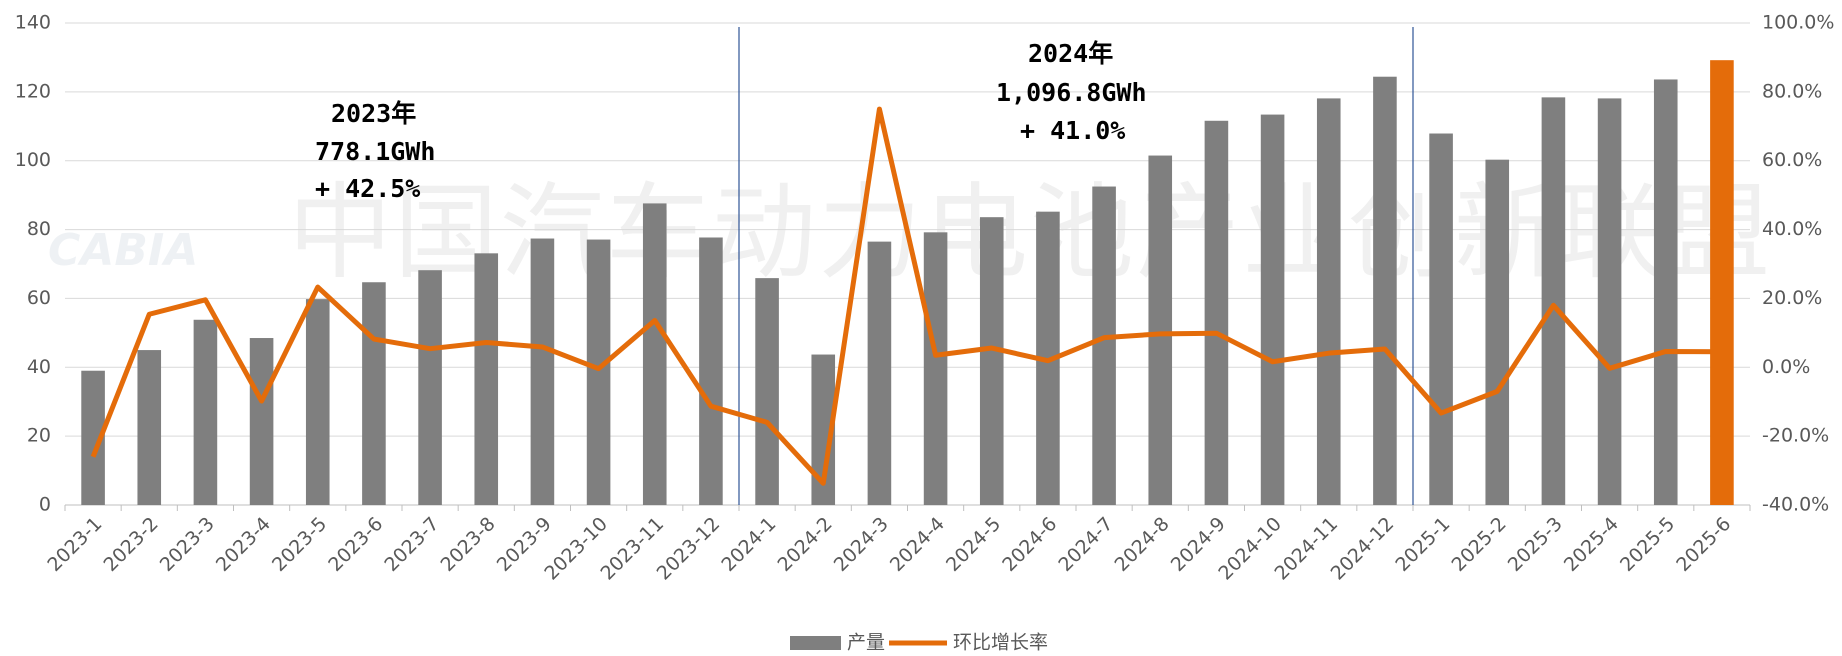 Image resolution: width=1842 pixels, height=656 pixels. I want to click on y2-tick-label: -20.0%, so click(1795, 436).